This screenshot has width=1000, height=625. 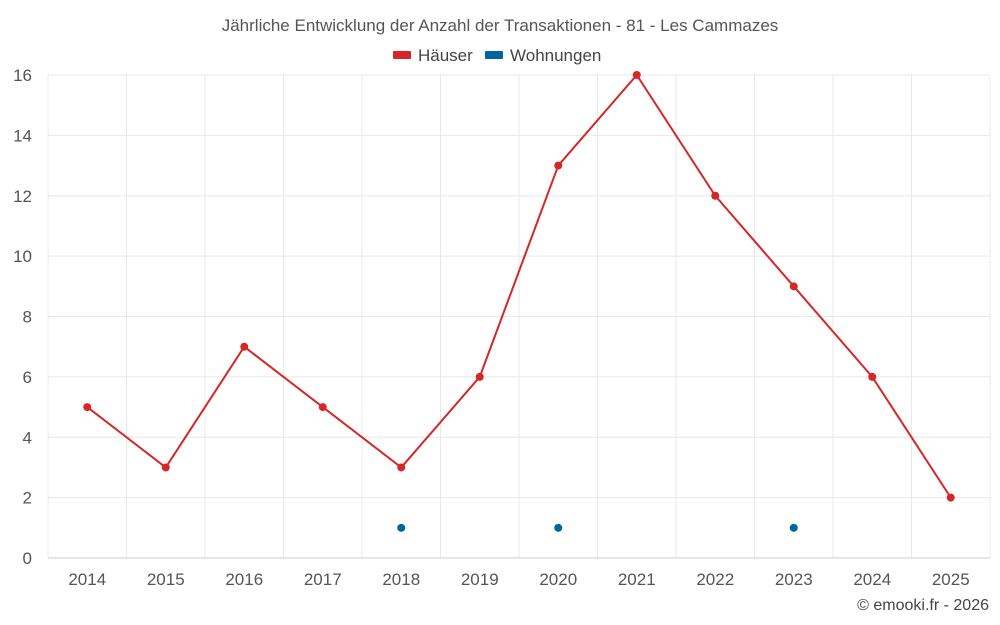 I want to click on credit-text: © emooki.fr - 2026, so click(x=923, y=605).